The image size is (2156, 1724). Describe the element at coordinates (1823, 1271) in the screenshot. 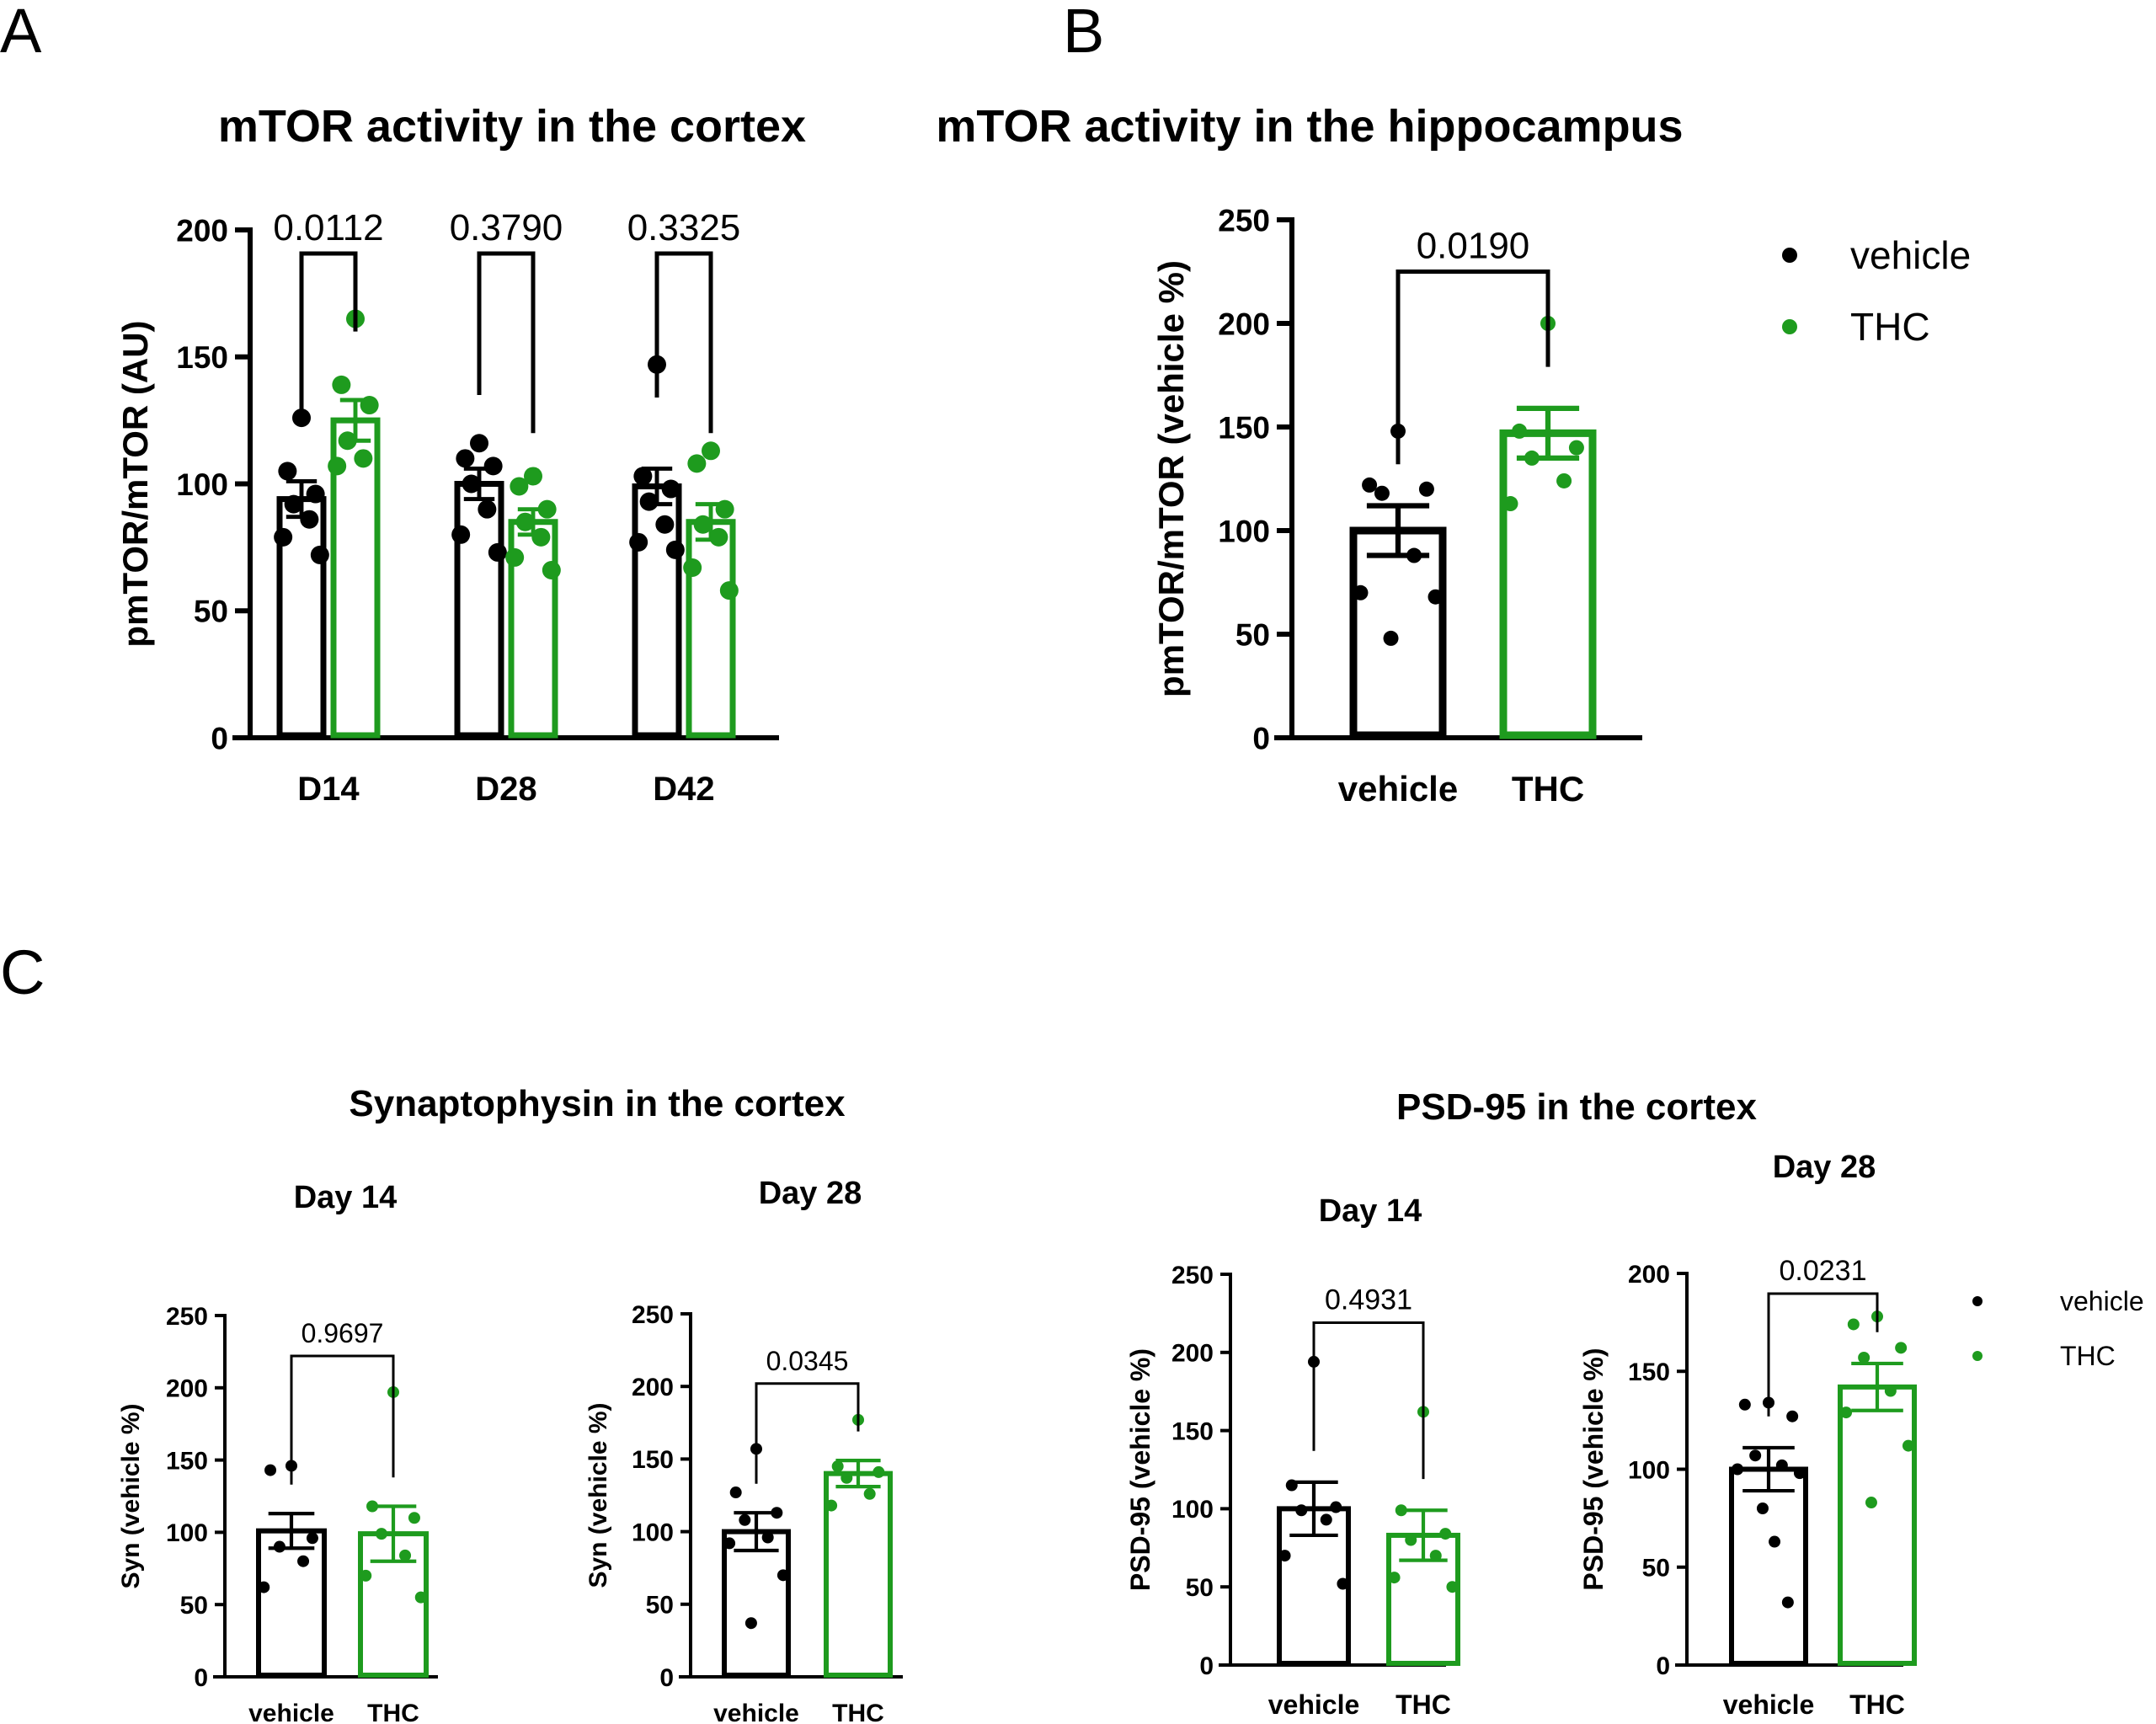

I see `p-value-label: 0.0231` at that location.